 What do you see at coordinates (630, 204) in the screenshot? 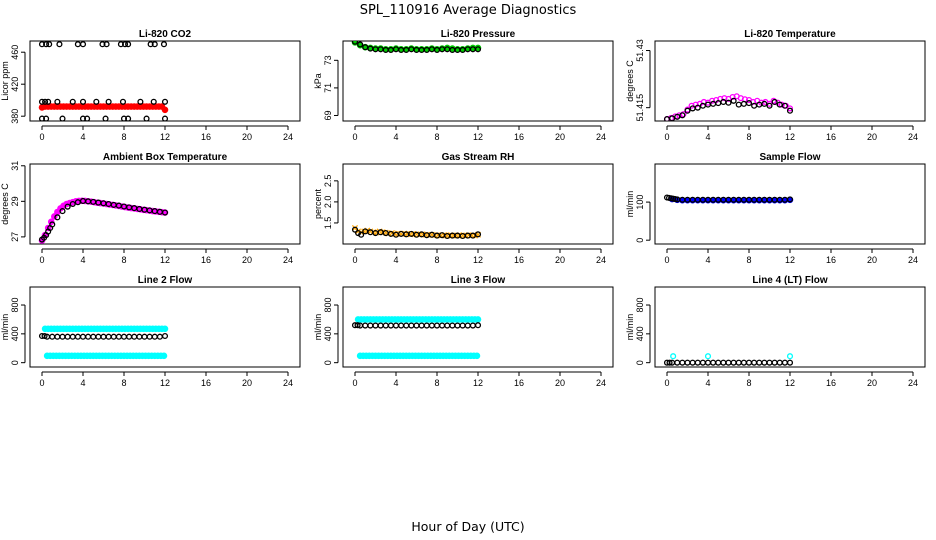
I see `y-axis-label: ml/min` at bounding box center [630, 204].